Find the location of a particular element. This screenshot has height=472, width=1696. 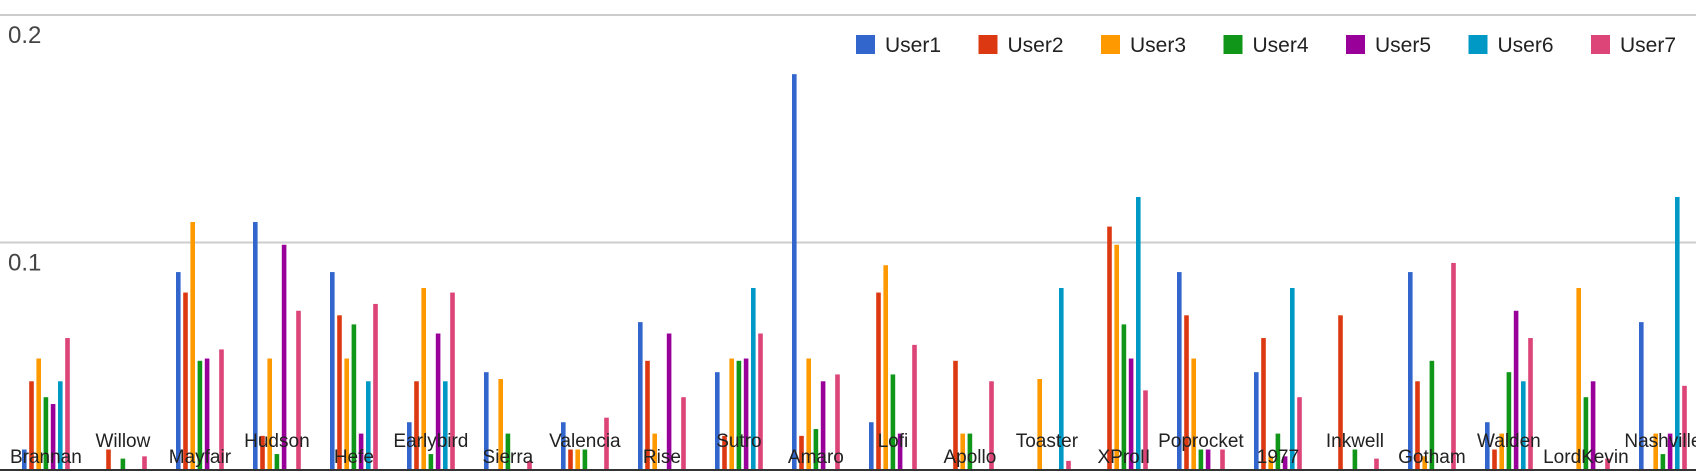

bar-user5-hefe is located at coordinates (361, 451).